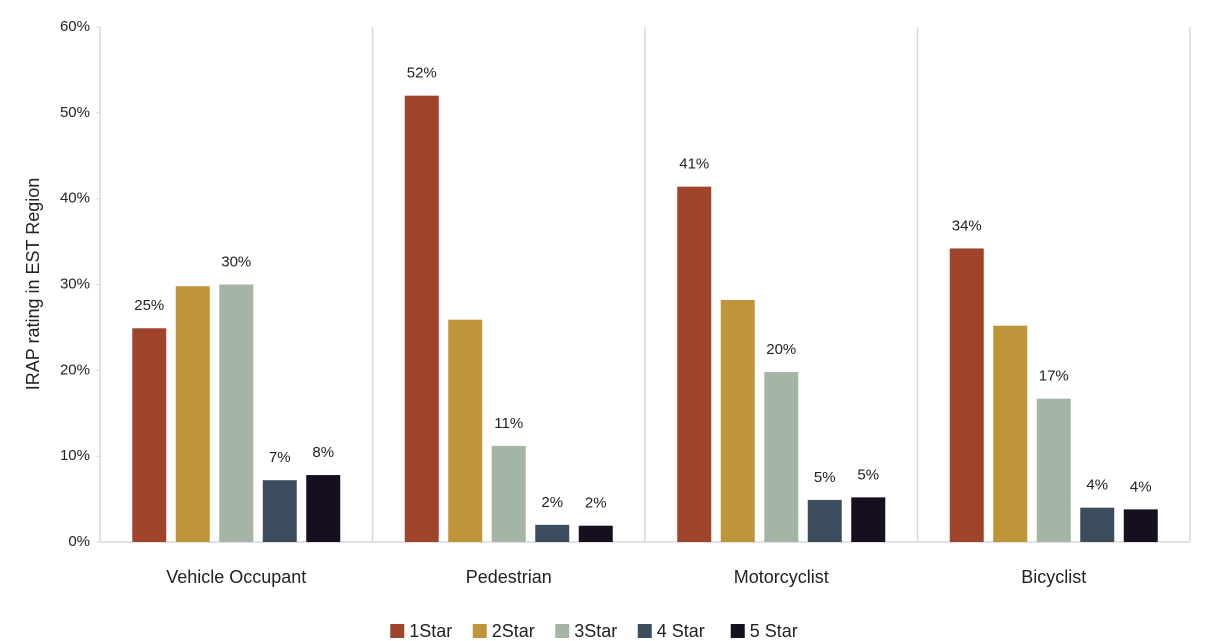  What do you see at coordinates (280, 457) in the screenshot?
I see `data-label: 7%` at bounding box center [280, 457].